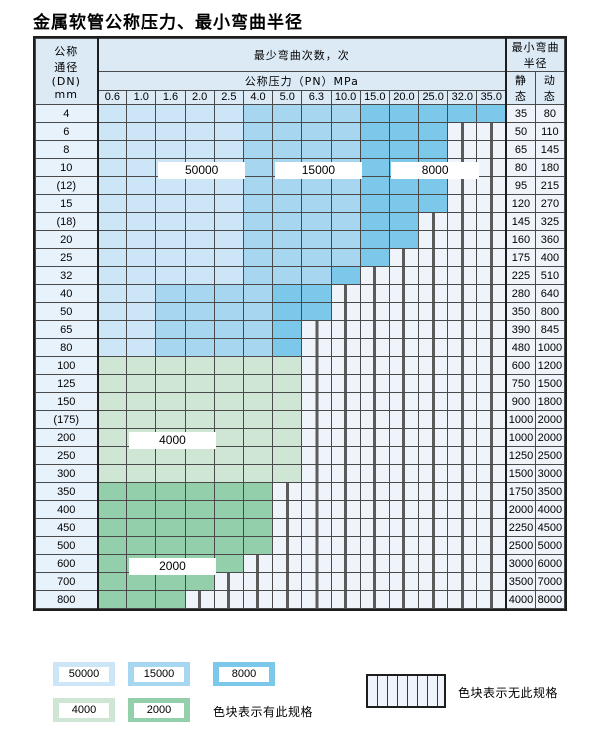 The image size is (600, 743). What do you see at coordinates (345, 97) in the screenshot?
I see `pressure-col-header-10-0: 10.0` at bounding box center [345, 97].